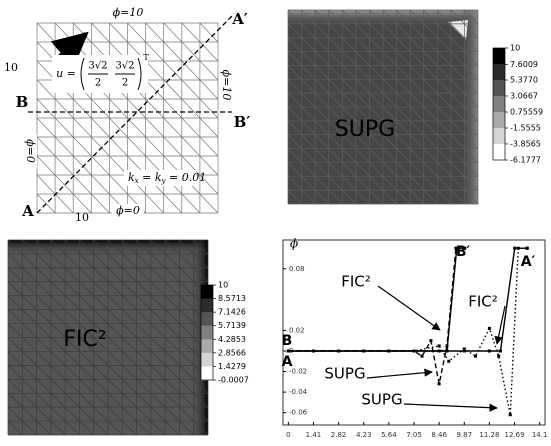  Describe the element at coordinates (128, 12) in the screenshot. I see `mesh-label: ϕ=10` at that location.